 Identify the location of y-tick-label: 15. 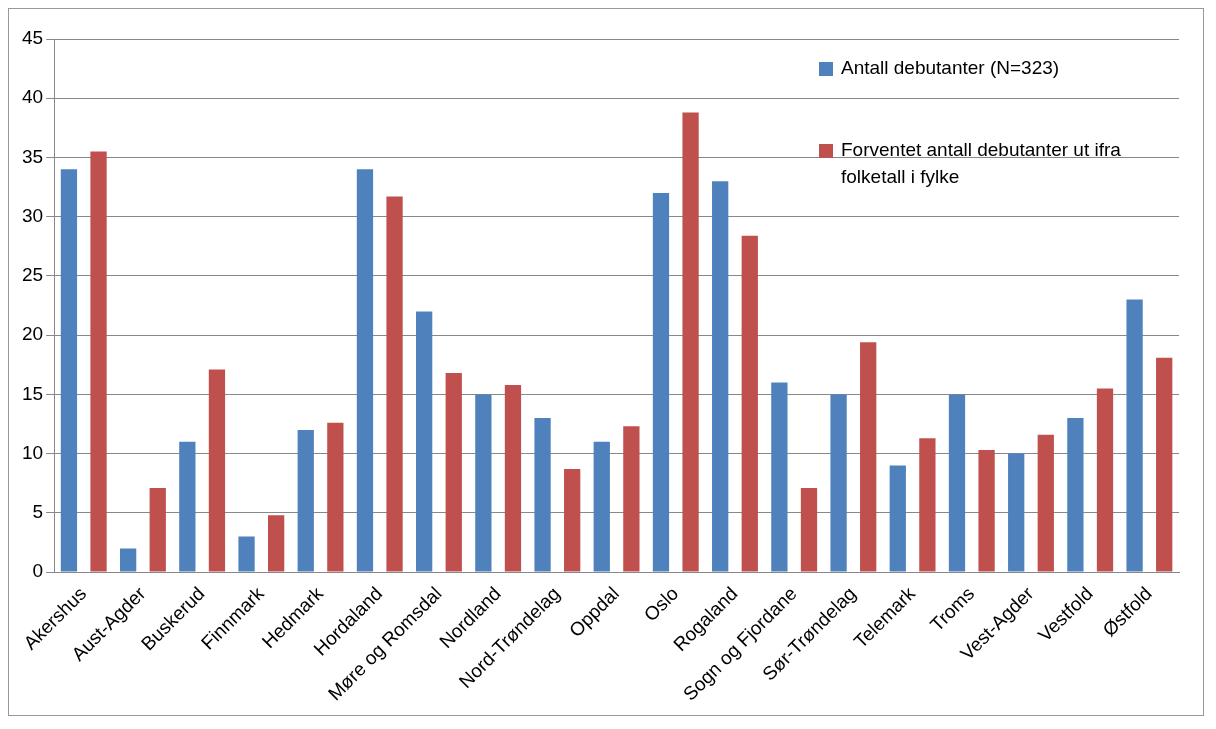
(32, 393).